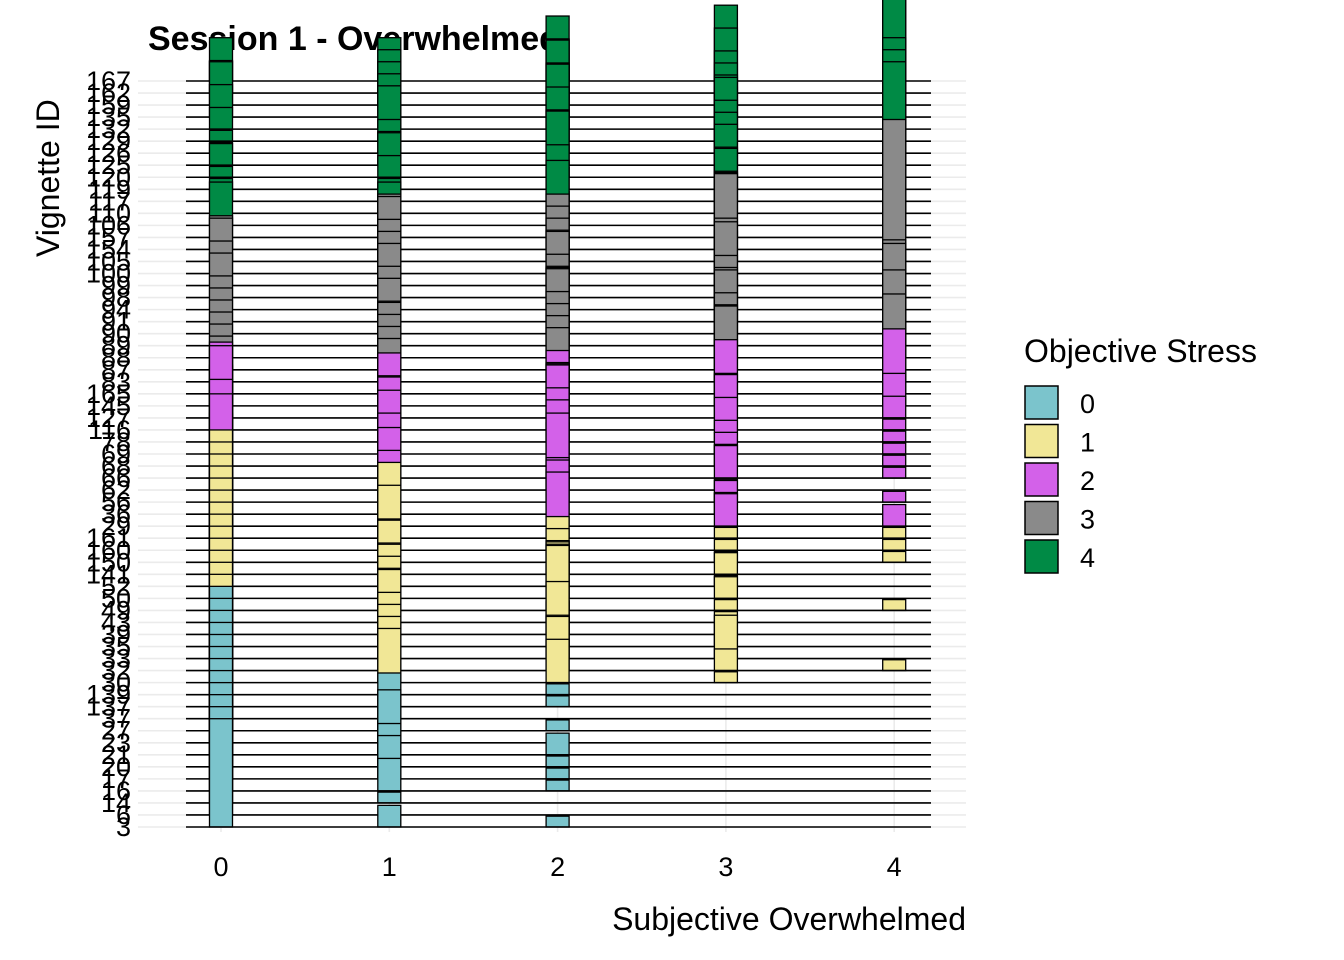  Describe the element at coordinates (116, 286) in the screenshot. I see `y-tick-label: 99` at that location.